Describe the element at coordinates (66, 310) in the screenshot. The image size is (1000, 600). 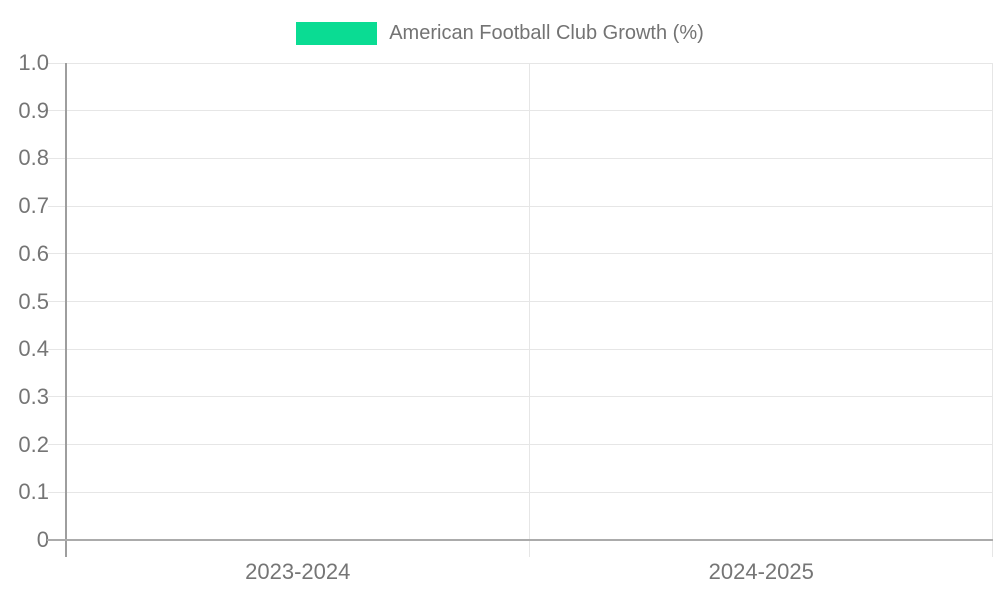
I see `y-axis-line` at that location.